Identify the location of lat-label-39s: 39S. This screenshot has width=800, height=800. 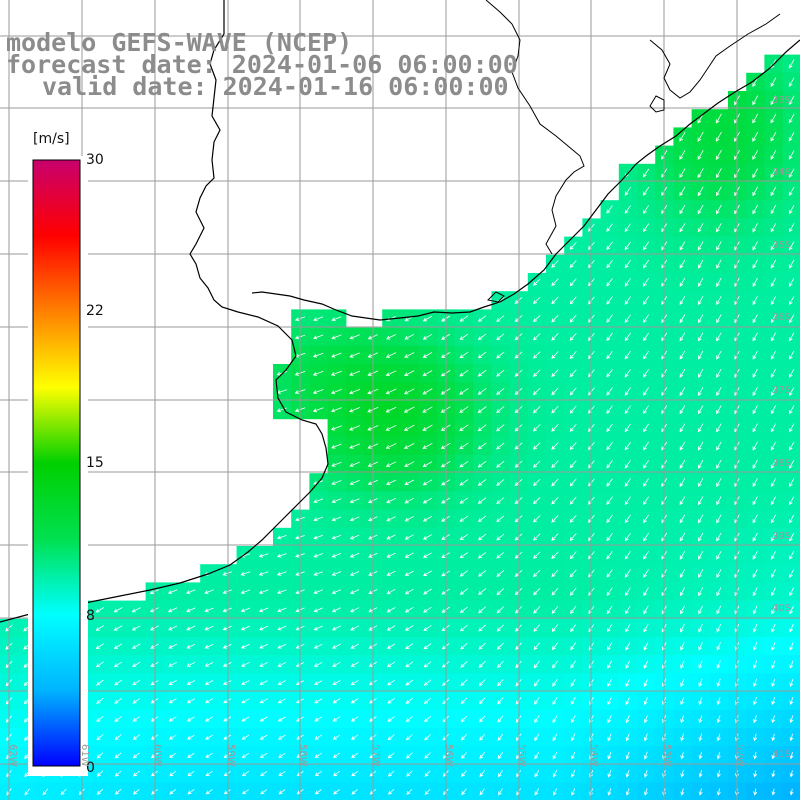
(782, 536).